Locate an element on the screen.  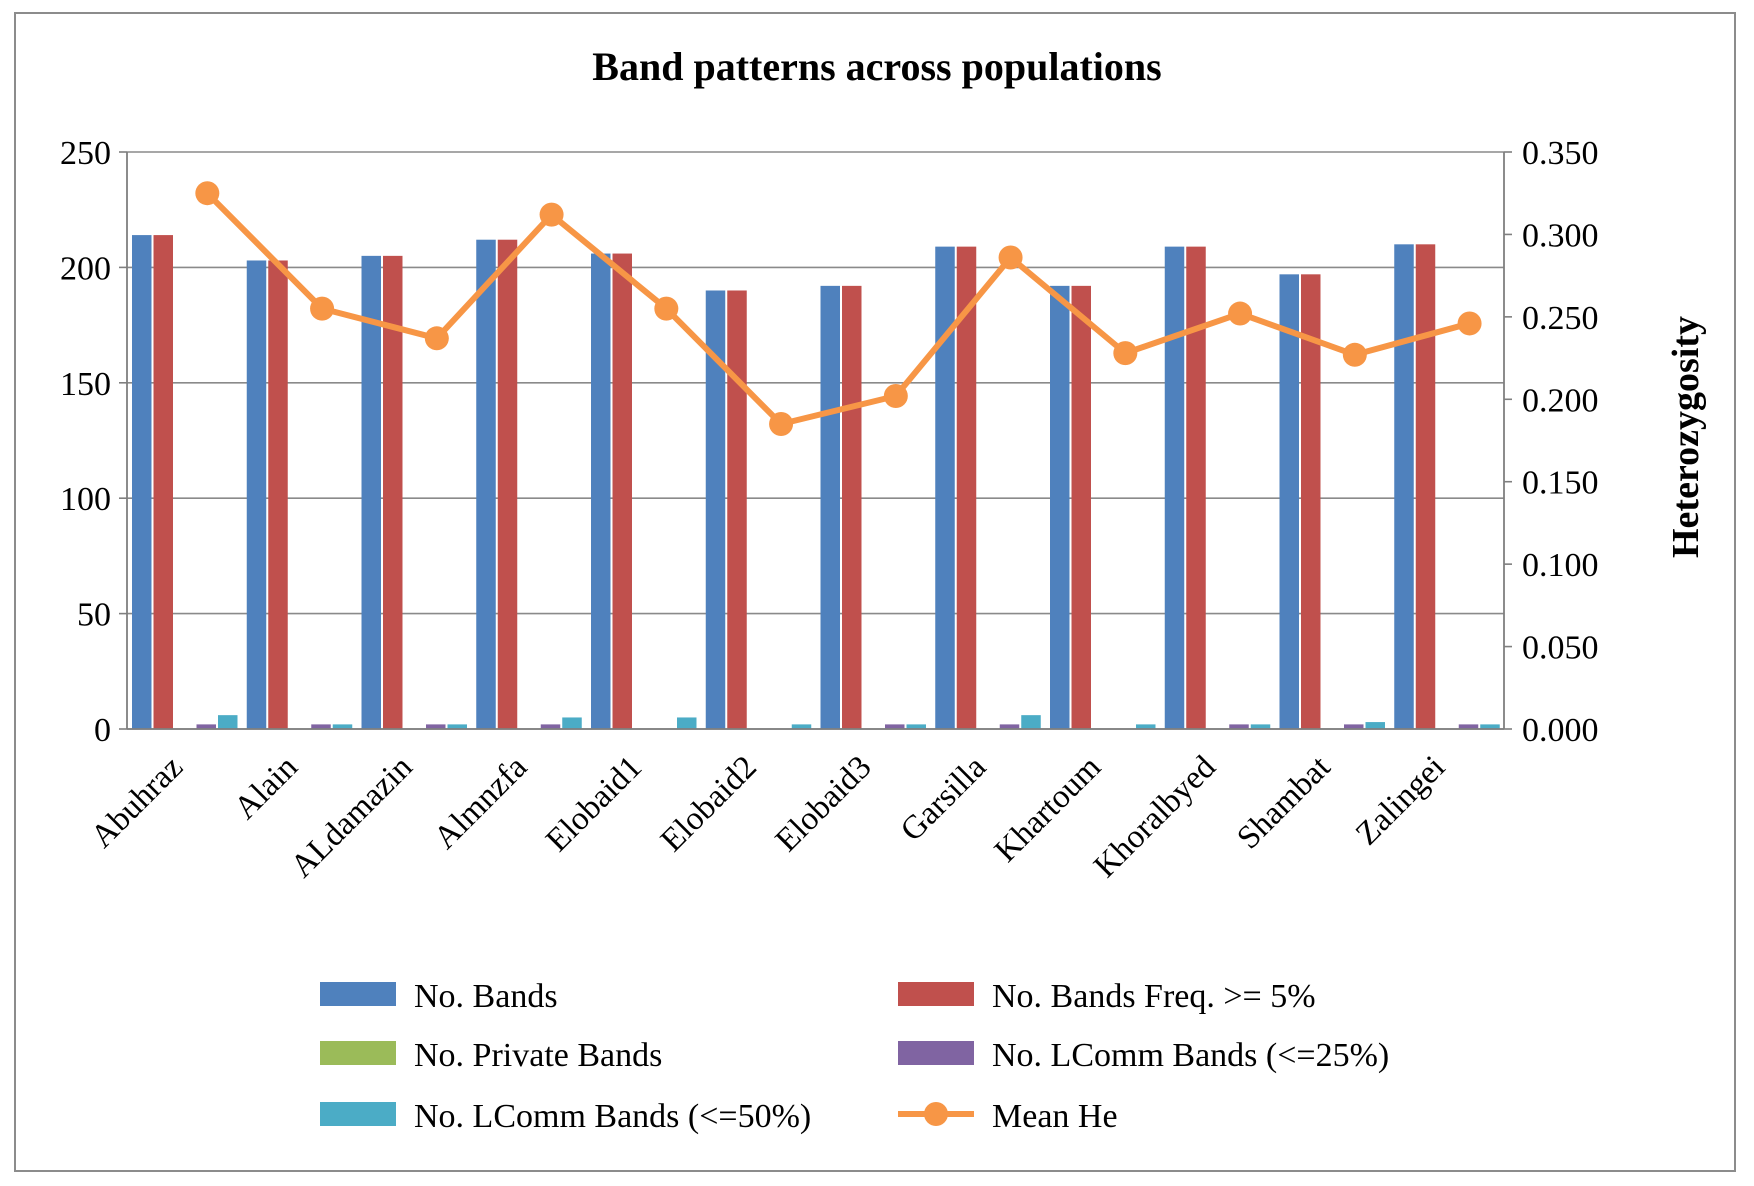
right-tick-label: 0.150 is located at coordinates (1560, 483).